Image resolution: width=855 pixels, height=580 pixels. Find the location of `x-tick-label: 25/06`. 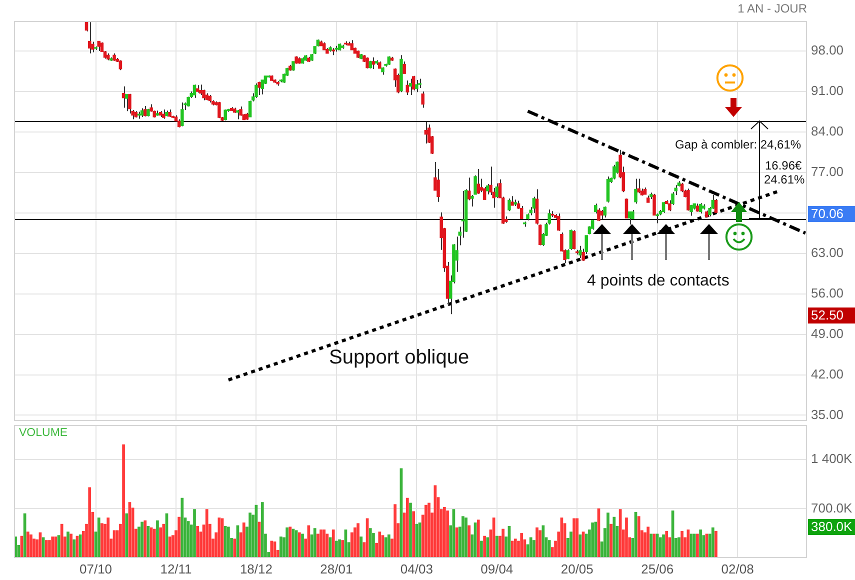

x-tick-label: 25/06 is located at coordinates (657, 568).